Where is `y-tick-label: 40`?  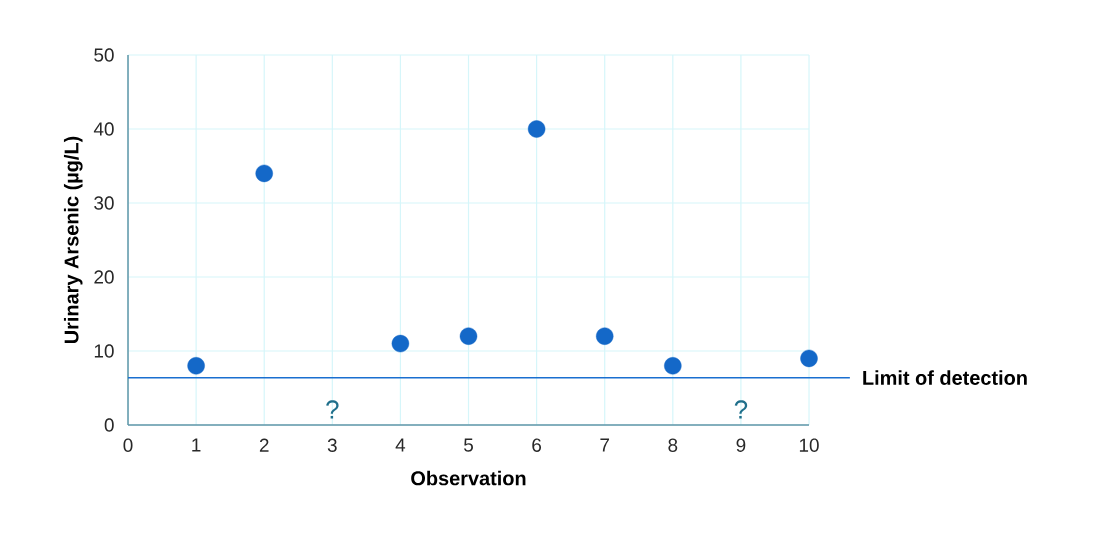
y-tick-label: 40 is located at coordinates (103, 129).